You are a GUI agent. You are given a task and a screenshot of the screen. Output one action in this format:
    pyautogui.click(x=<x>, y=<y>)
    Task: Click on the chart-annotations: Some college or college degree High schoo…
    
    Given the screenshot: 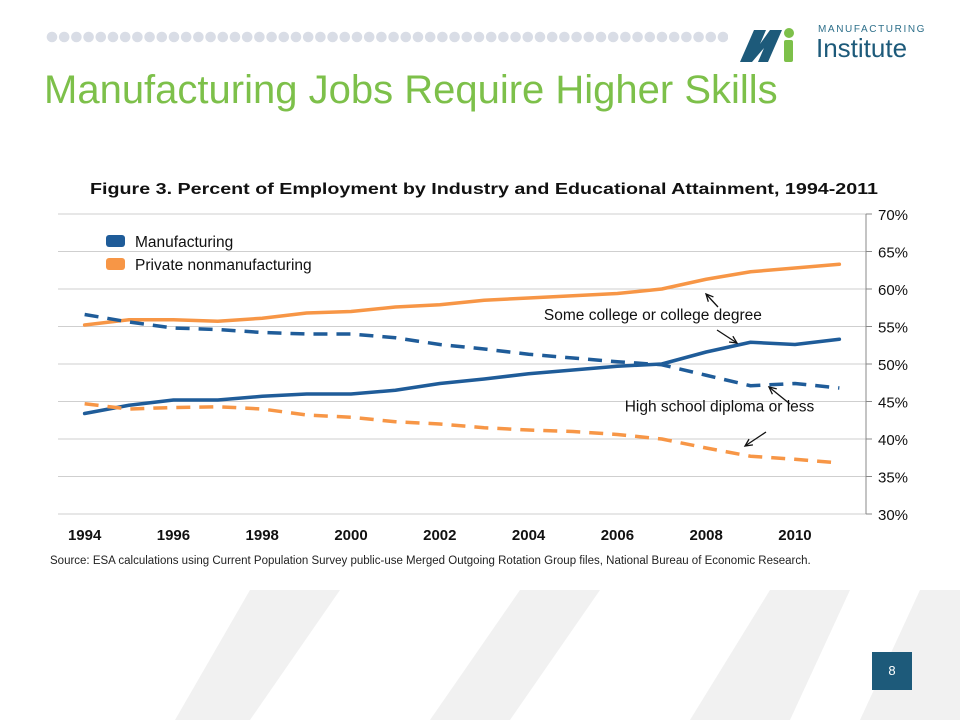 What is the action you would take?
    pyautogui.click(x=679, y=369)
    